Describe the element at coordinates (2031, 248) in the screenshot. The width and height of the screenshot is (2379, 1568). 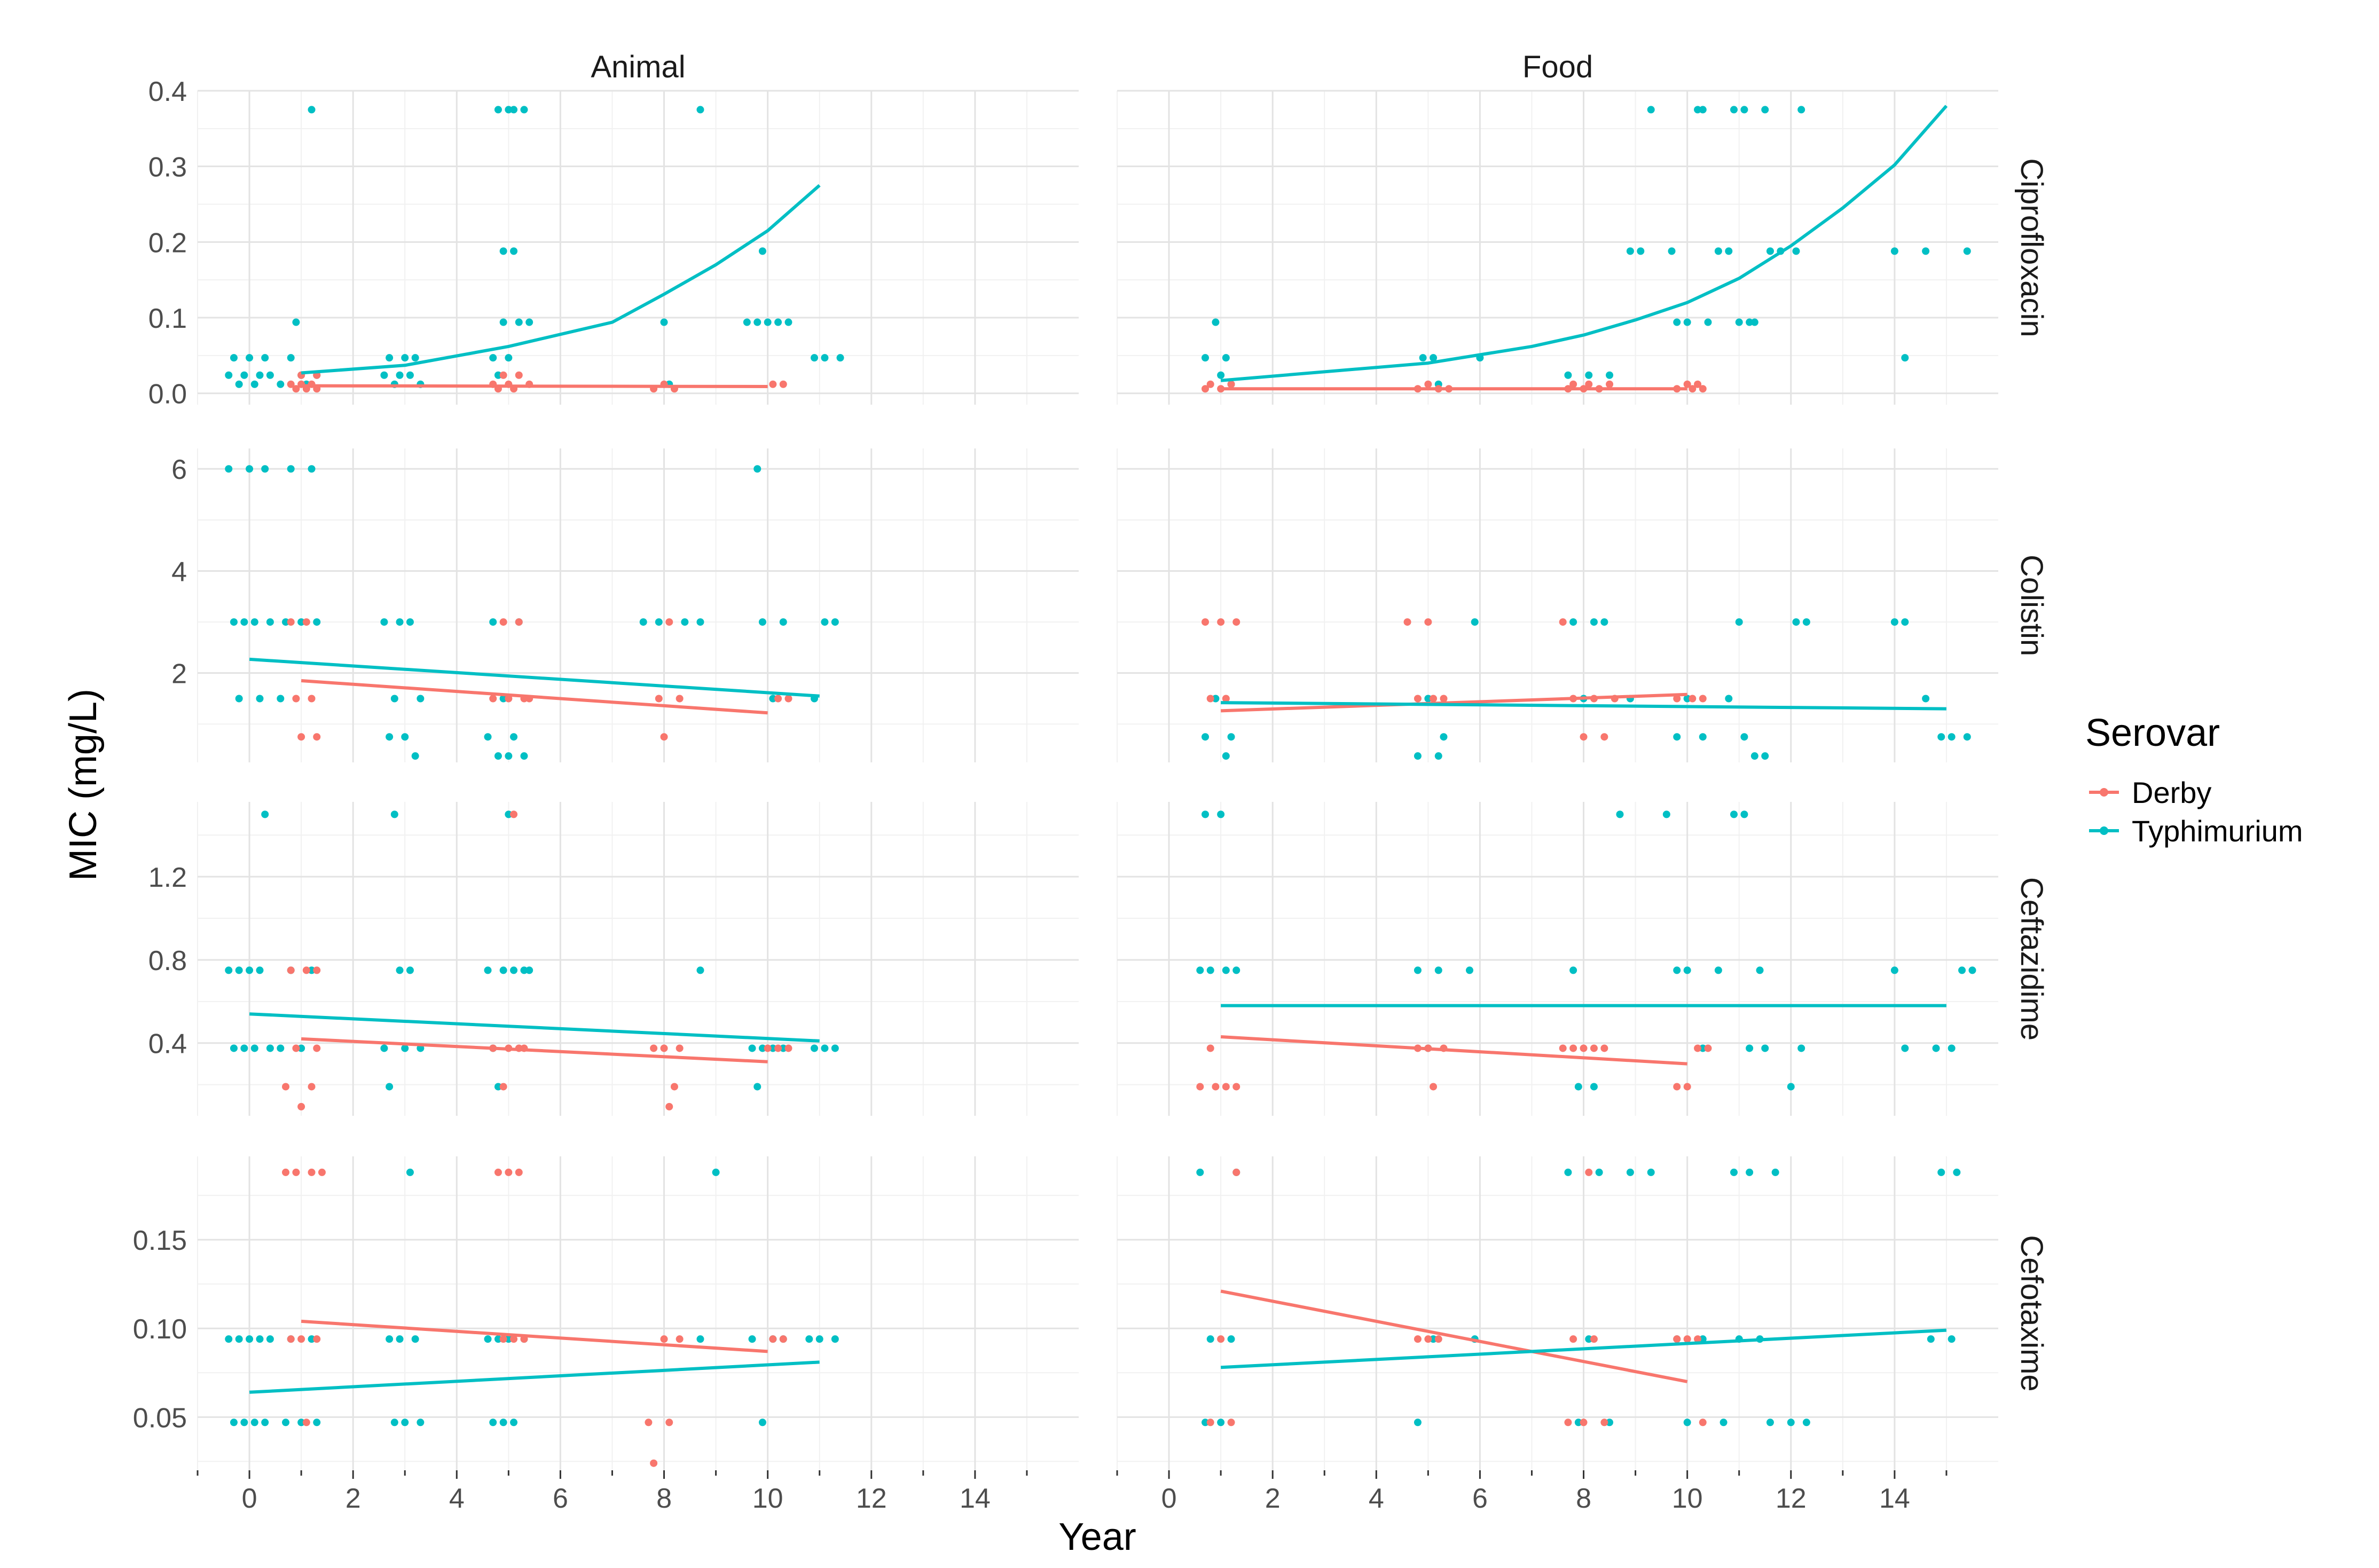
I see `facet-row-label-ciprofloxacin: Ciprofloxacin` at that location.